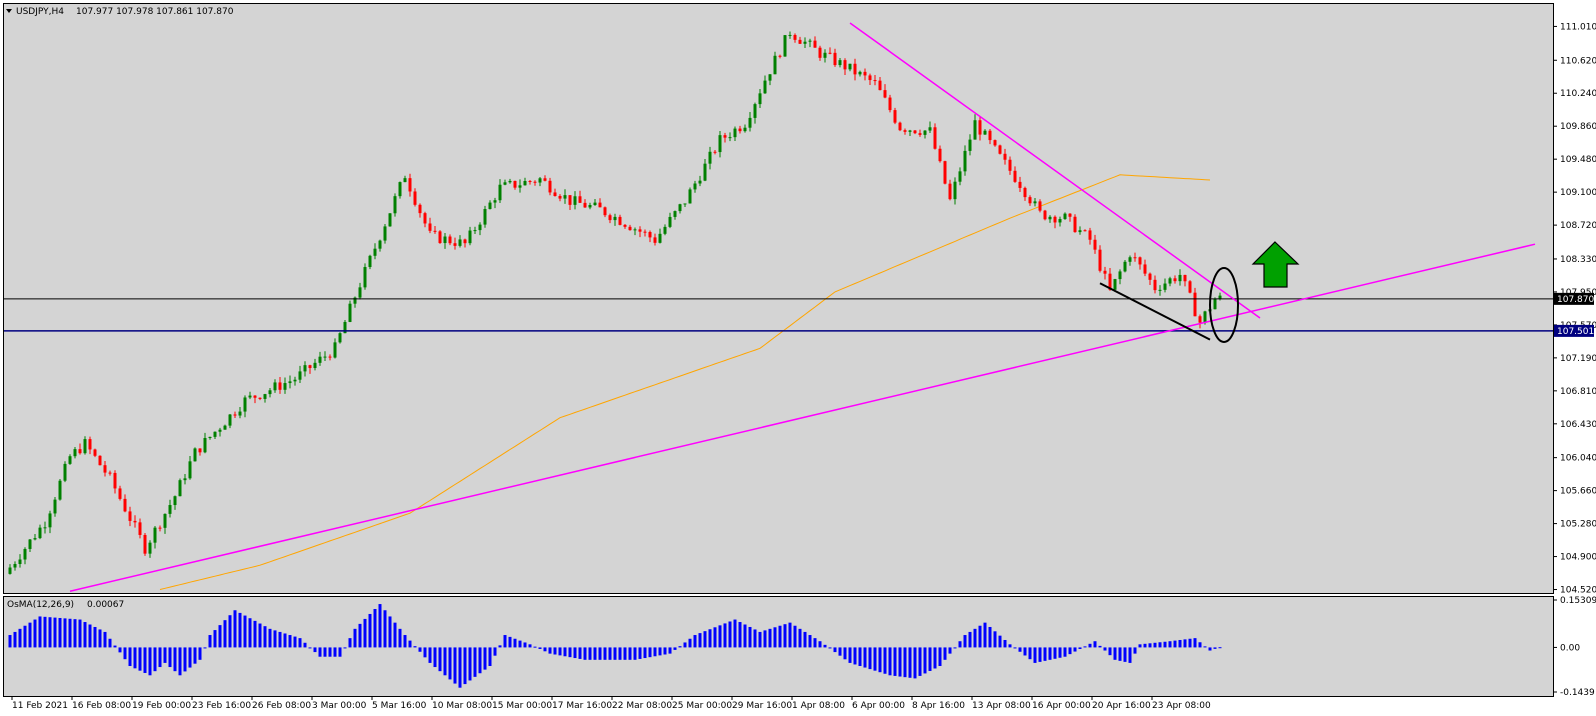 This screenshot has width=1596, height=716. Describe the element at coordinates (9, 11) in the screenshot. I see `symbol-menu-triangle-icon` at that location.